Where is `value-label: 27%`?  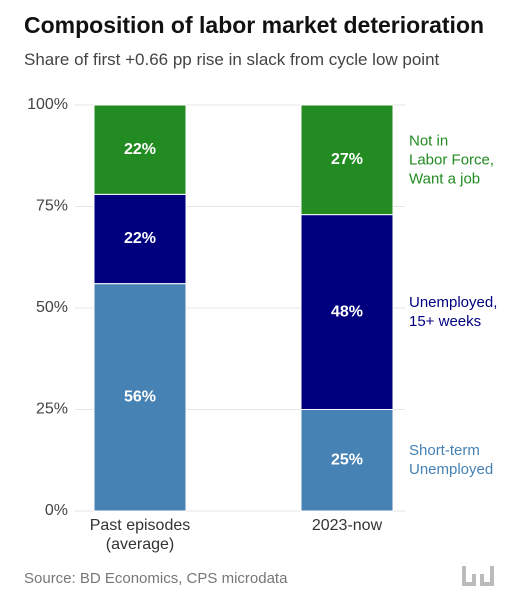
value-label: 27% is located at coordinates (347, 159).